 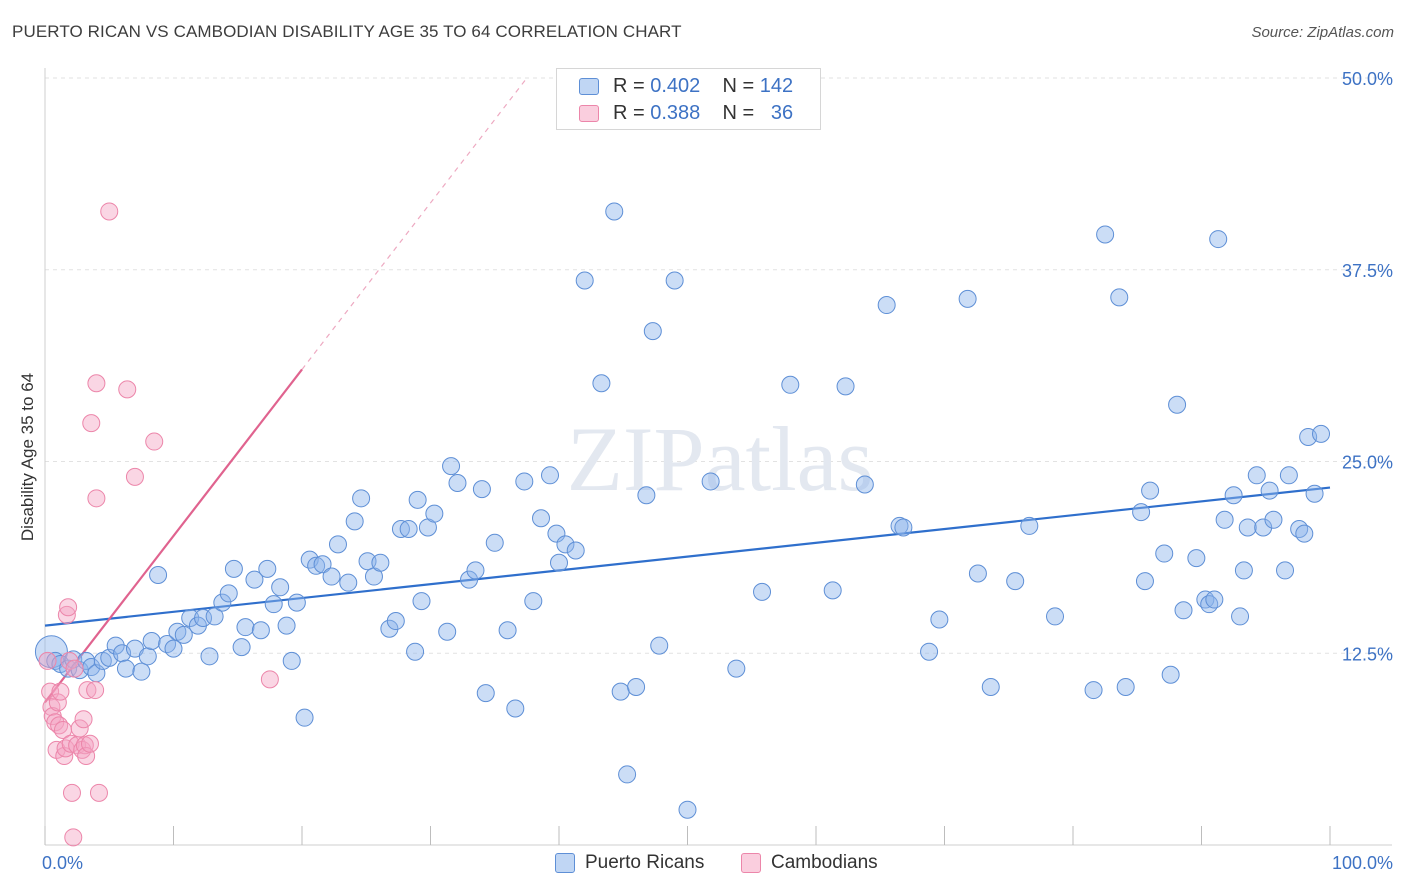 What do you see at coordinates (675, 113) in the screenshot?
I see `legend-r-value: 0.388` at bounding box center [675, 113].